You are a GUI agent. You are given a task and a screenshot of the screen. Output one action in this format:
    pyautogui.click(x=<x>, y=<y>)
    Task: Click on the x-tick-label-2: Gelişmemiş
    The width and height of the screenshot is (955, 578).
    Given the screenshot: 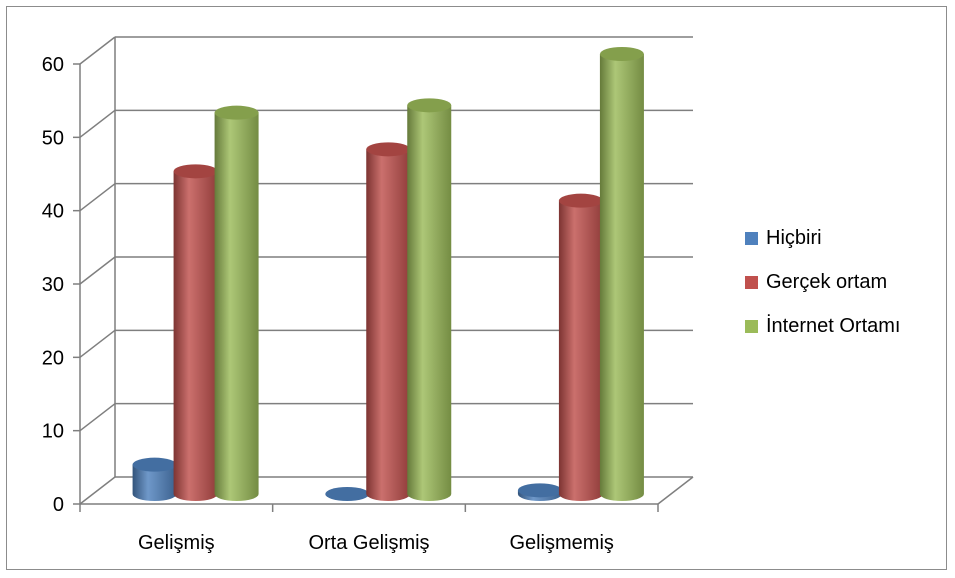 What is the action you would take?
    pyautogui.click(x=561, y=543)
    